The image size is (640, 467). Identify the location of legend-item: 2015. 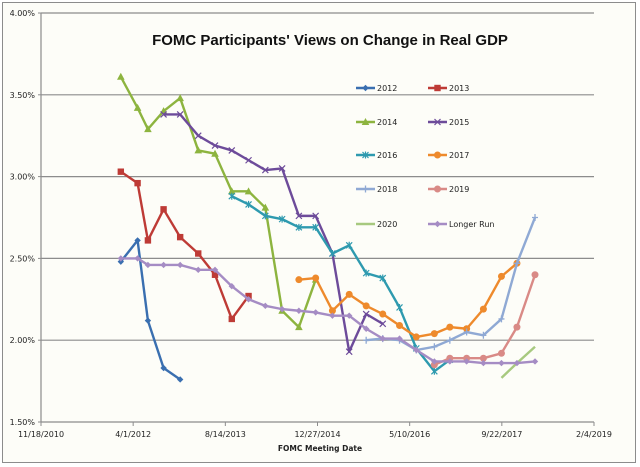
(448, 122).